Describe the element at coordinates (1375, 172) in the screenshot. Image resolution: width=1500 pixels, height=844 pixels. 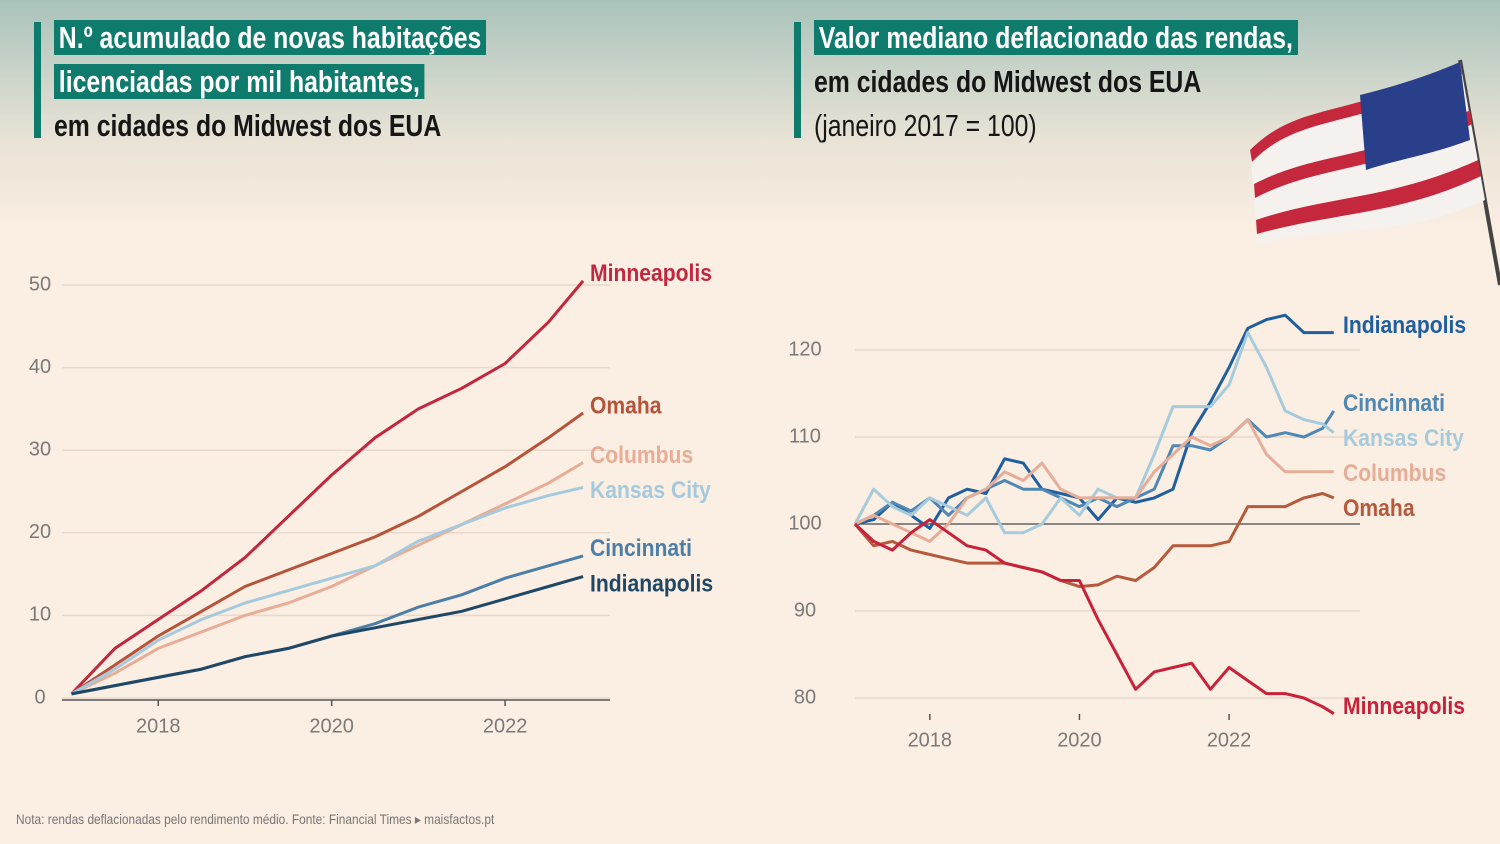
I see `flag` at that location.